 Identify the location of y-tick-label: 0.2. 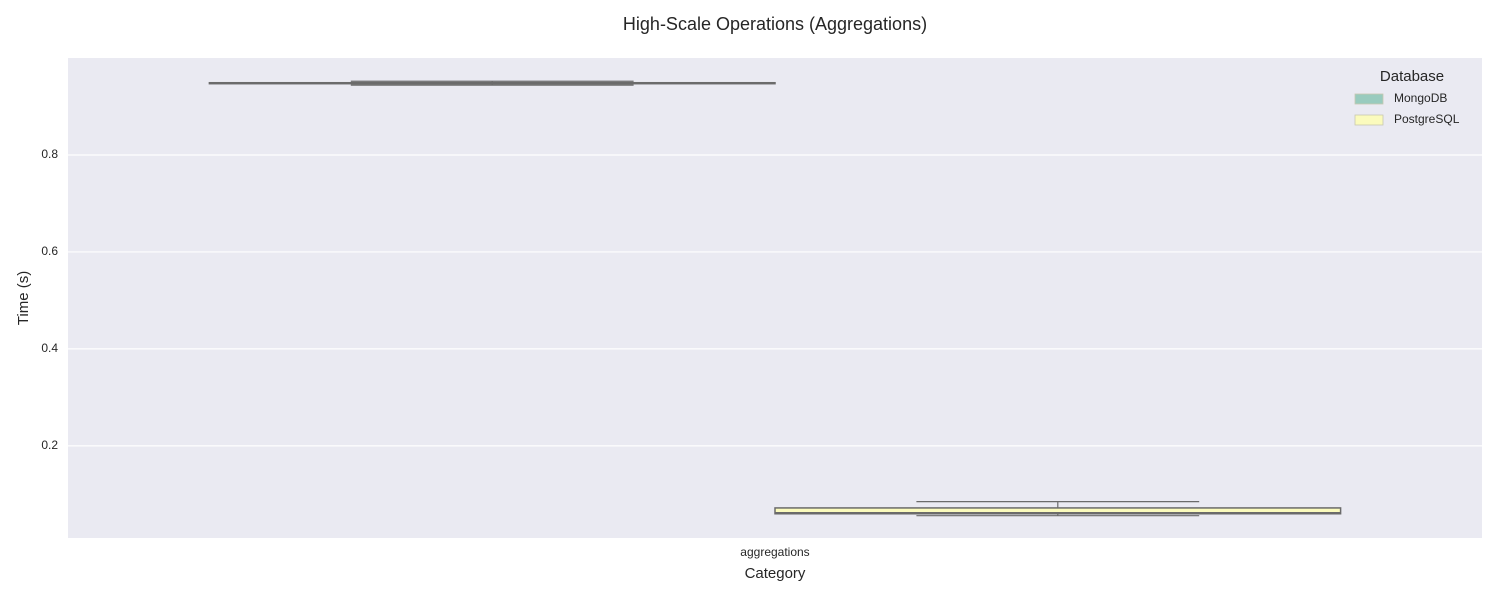
(49, 445).